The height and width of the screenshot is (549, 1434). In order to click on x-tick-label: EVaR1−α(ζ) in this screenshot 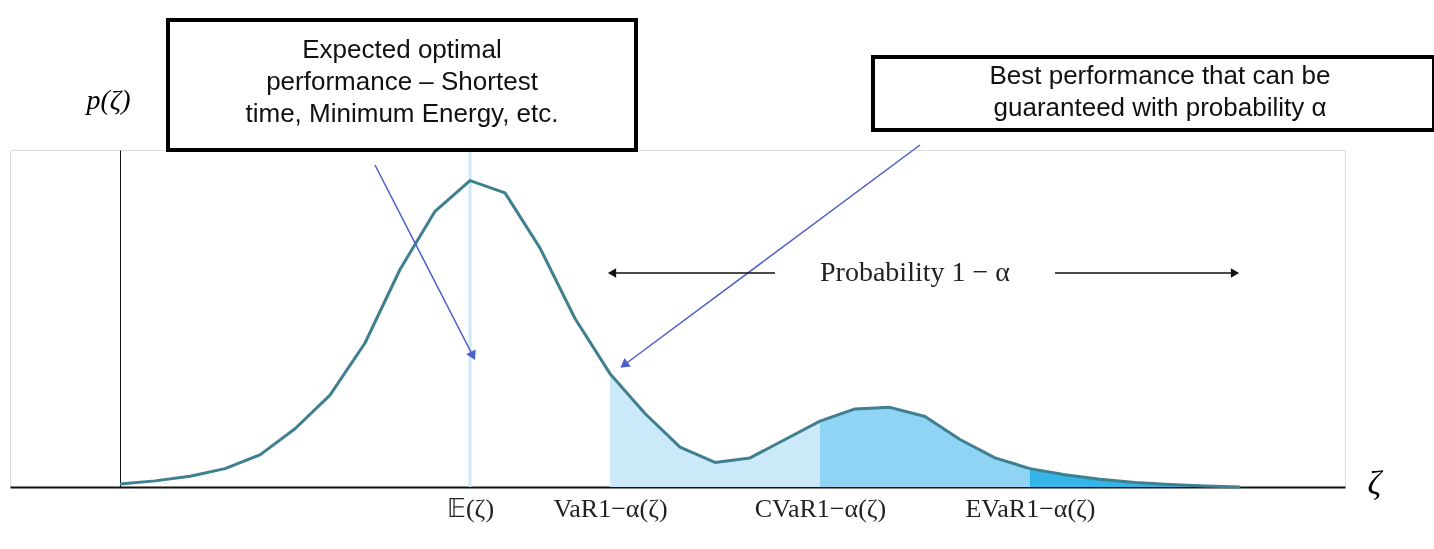, I will do `click(1030, 508)`.